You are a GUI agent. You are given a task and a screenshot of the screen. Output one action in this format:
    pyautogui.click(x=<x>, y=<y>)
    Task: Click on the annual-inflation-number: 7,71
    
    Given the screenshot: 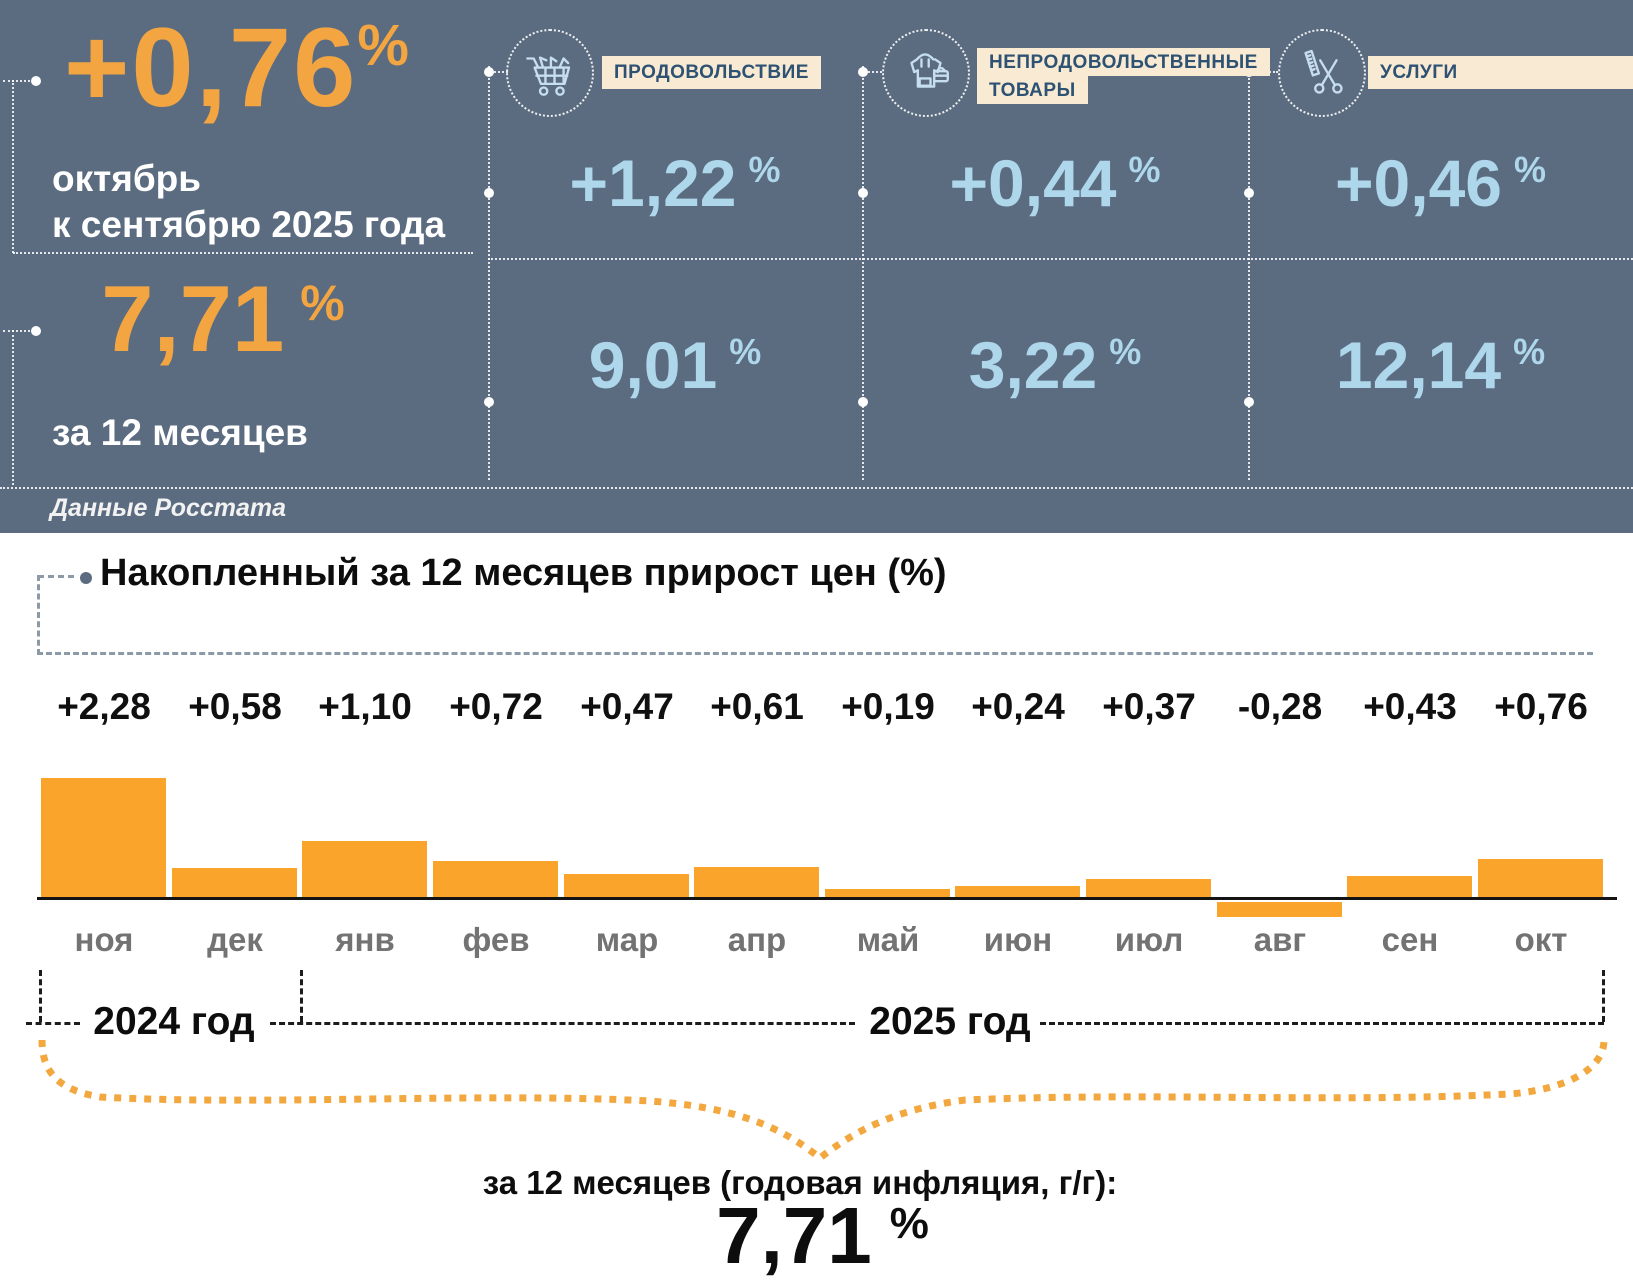 What is the action you would take?
    pyautogui.click(x=193, y=318)
    